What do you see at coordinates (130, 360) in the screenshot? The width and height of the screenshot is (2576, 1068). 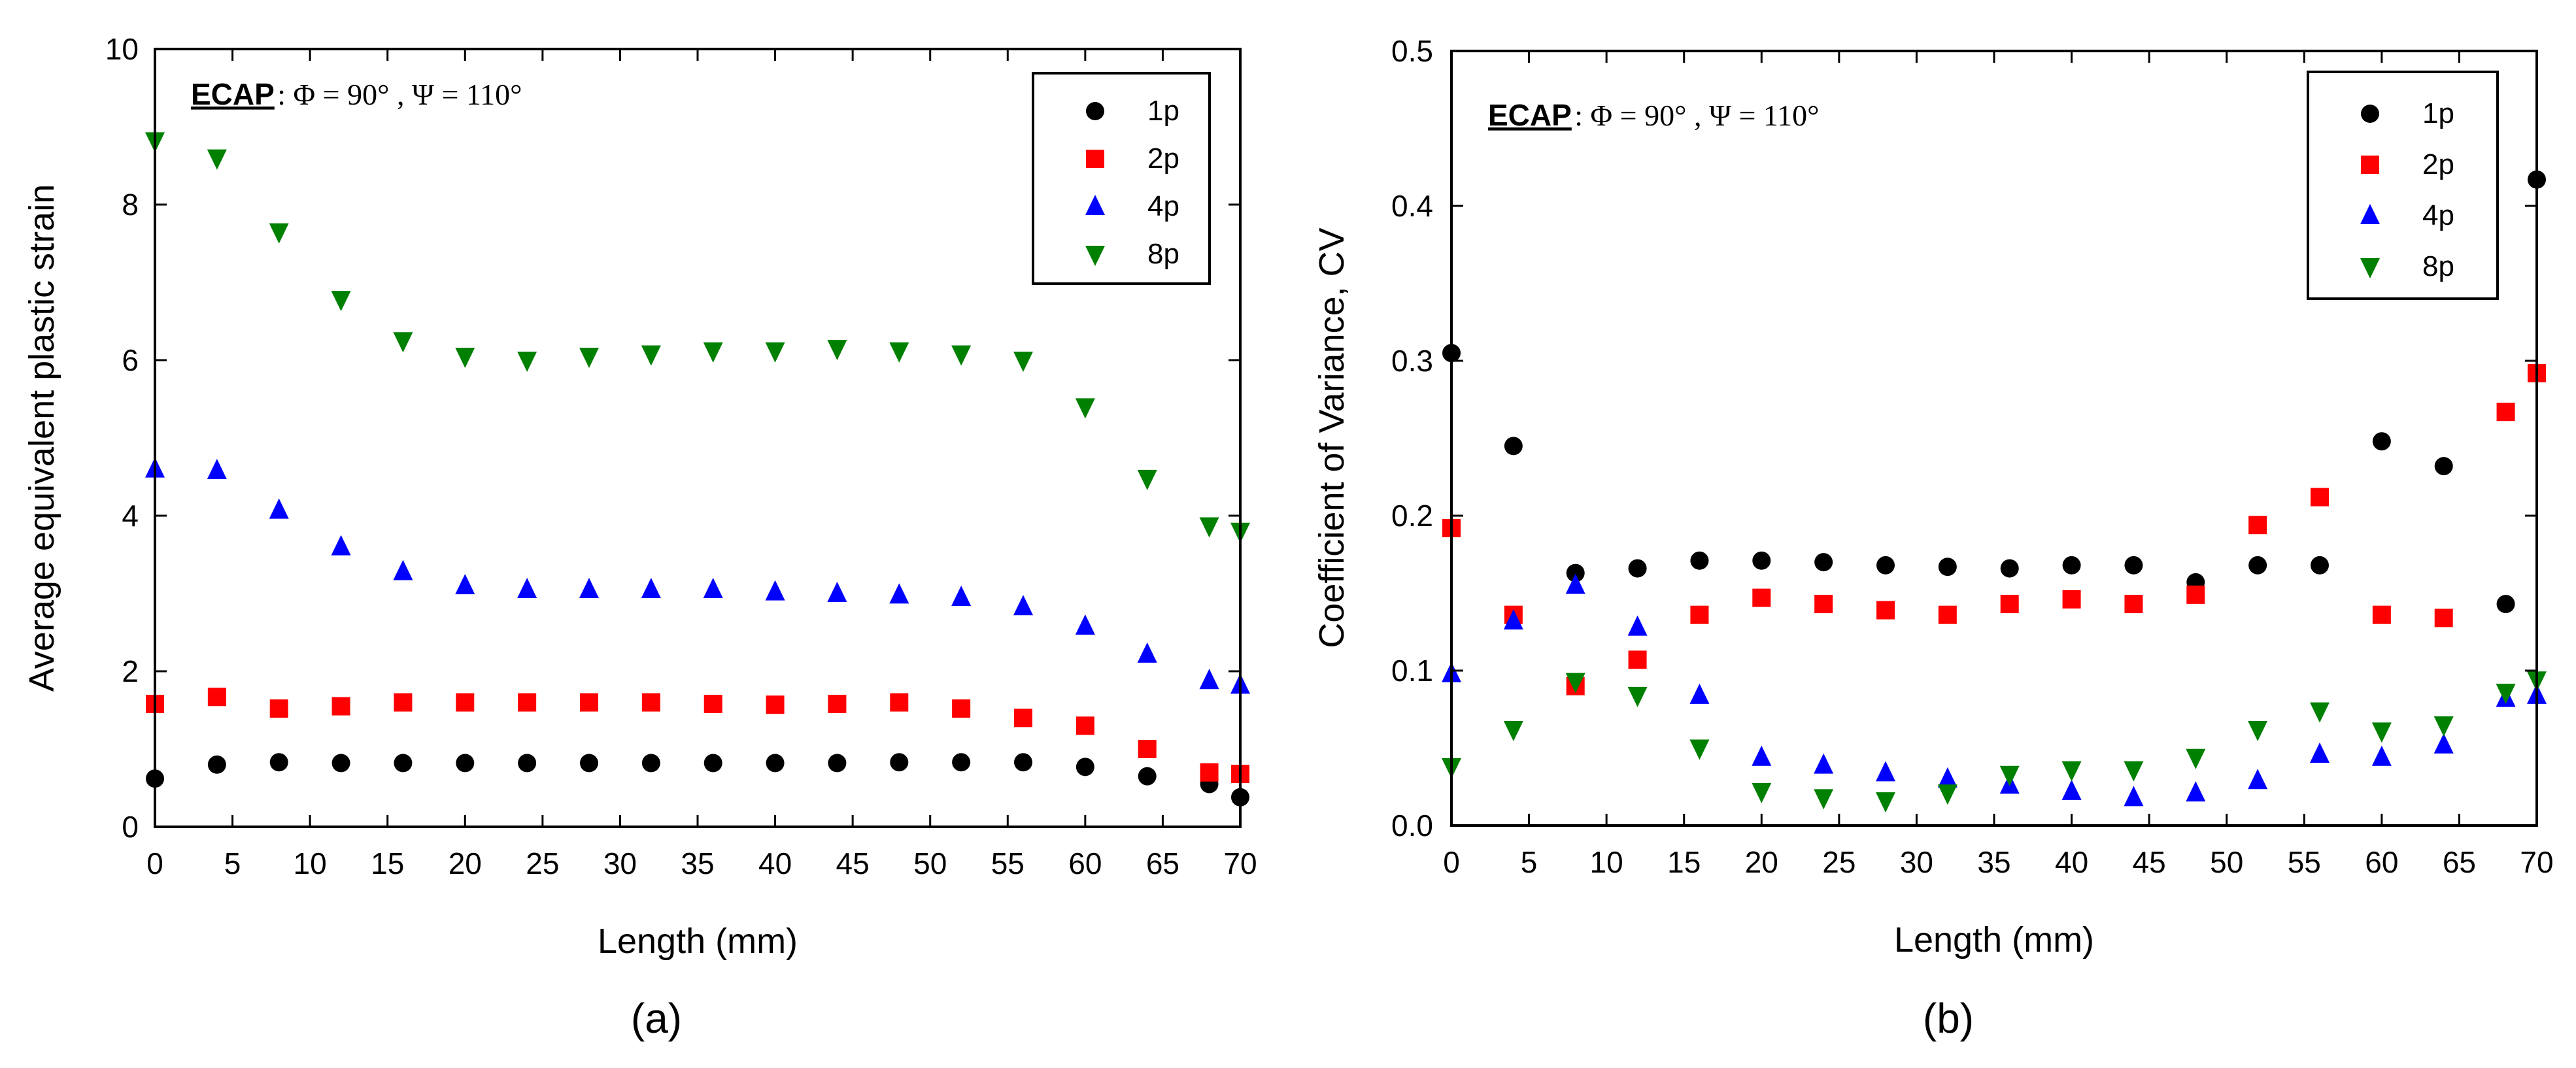 I see `panel-a-y-tick-label: 6` at bounding box center [130, 360].